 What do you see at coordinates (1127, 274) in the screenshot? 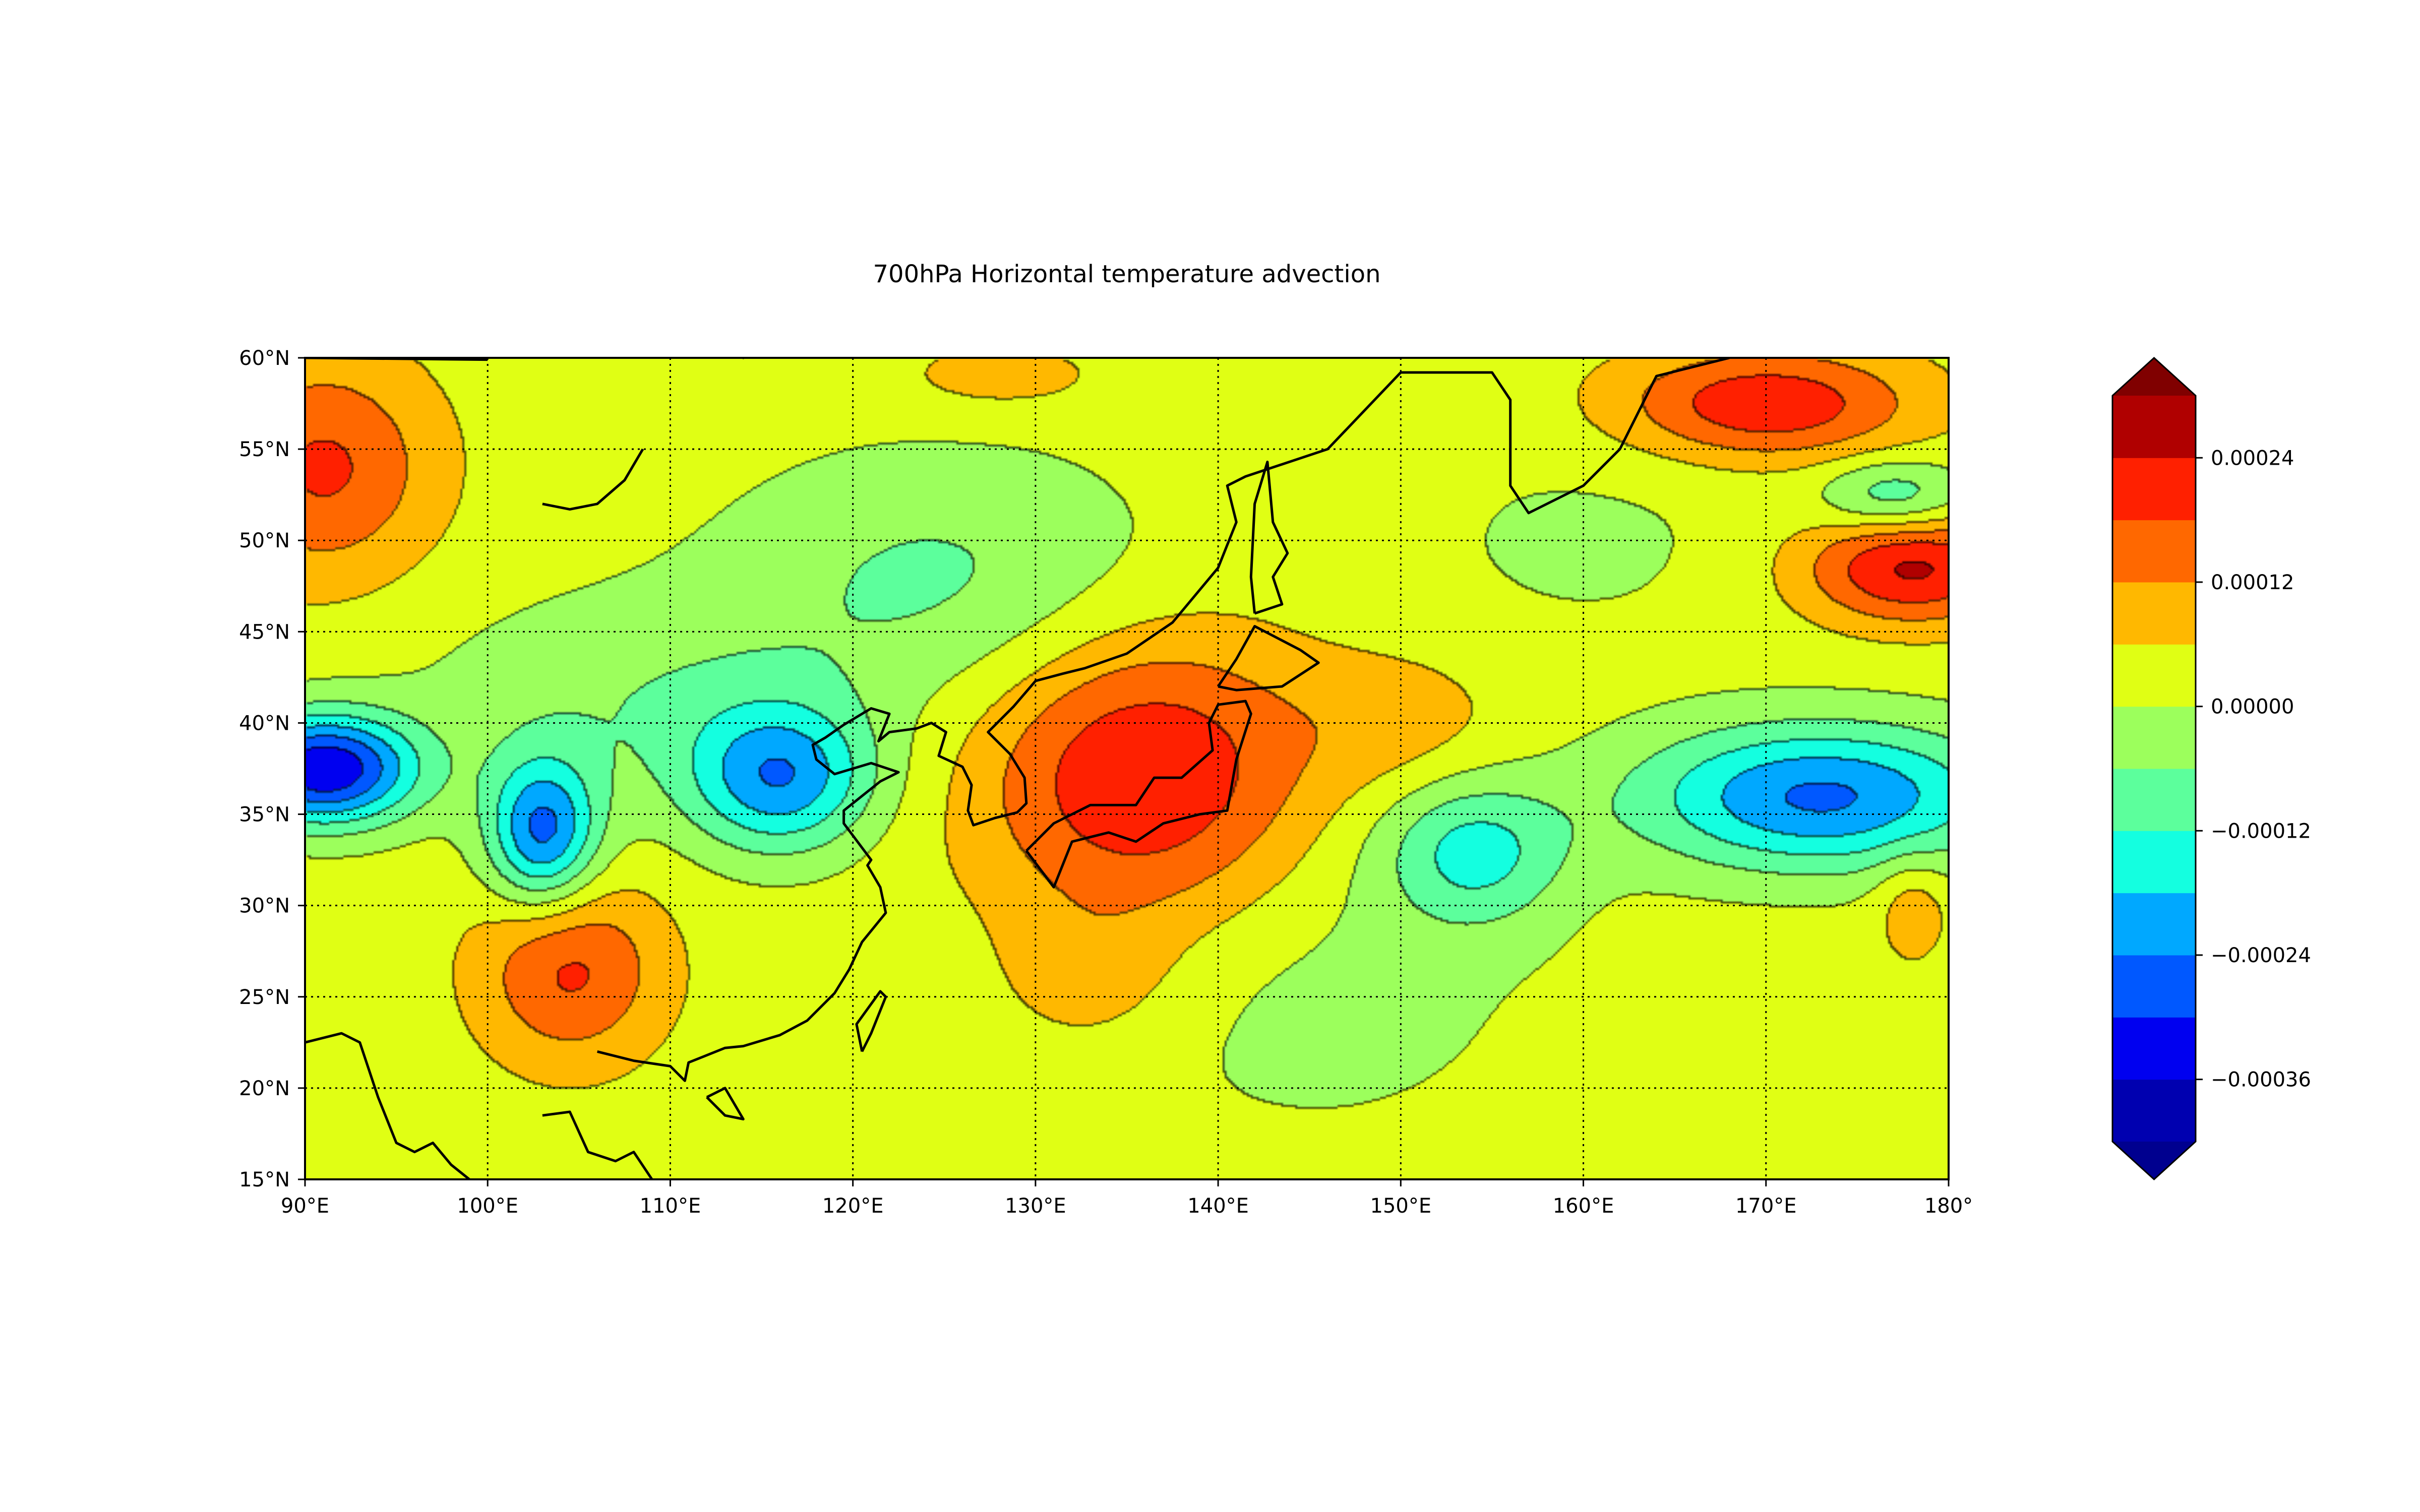
I see `chart-title: 700hPa Horizontal temperature advection` at bounding box center [1127, 274].